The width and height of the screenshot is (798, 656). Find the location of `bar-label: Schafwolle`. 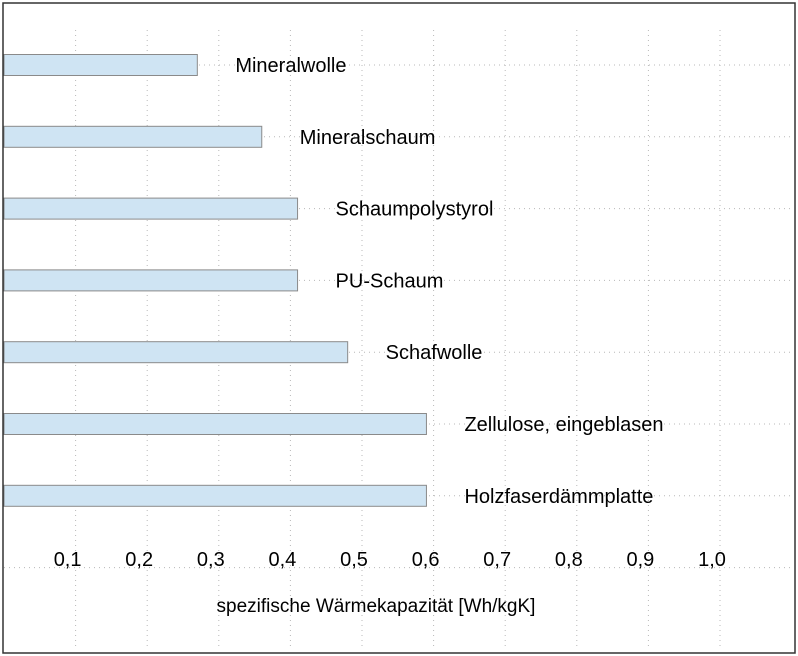

bar-label: Schafwolle is located at coordinates (434, 353).